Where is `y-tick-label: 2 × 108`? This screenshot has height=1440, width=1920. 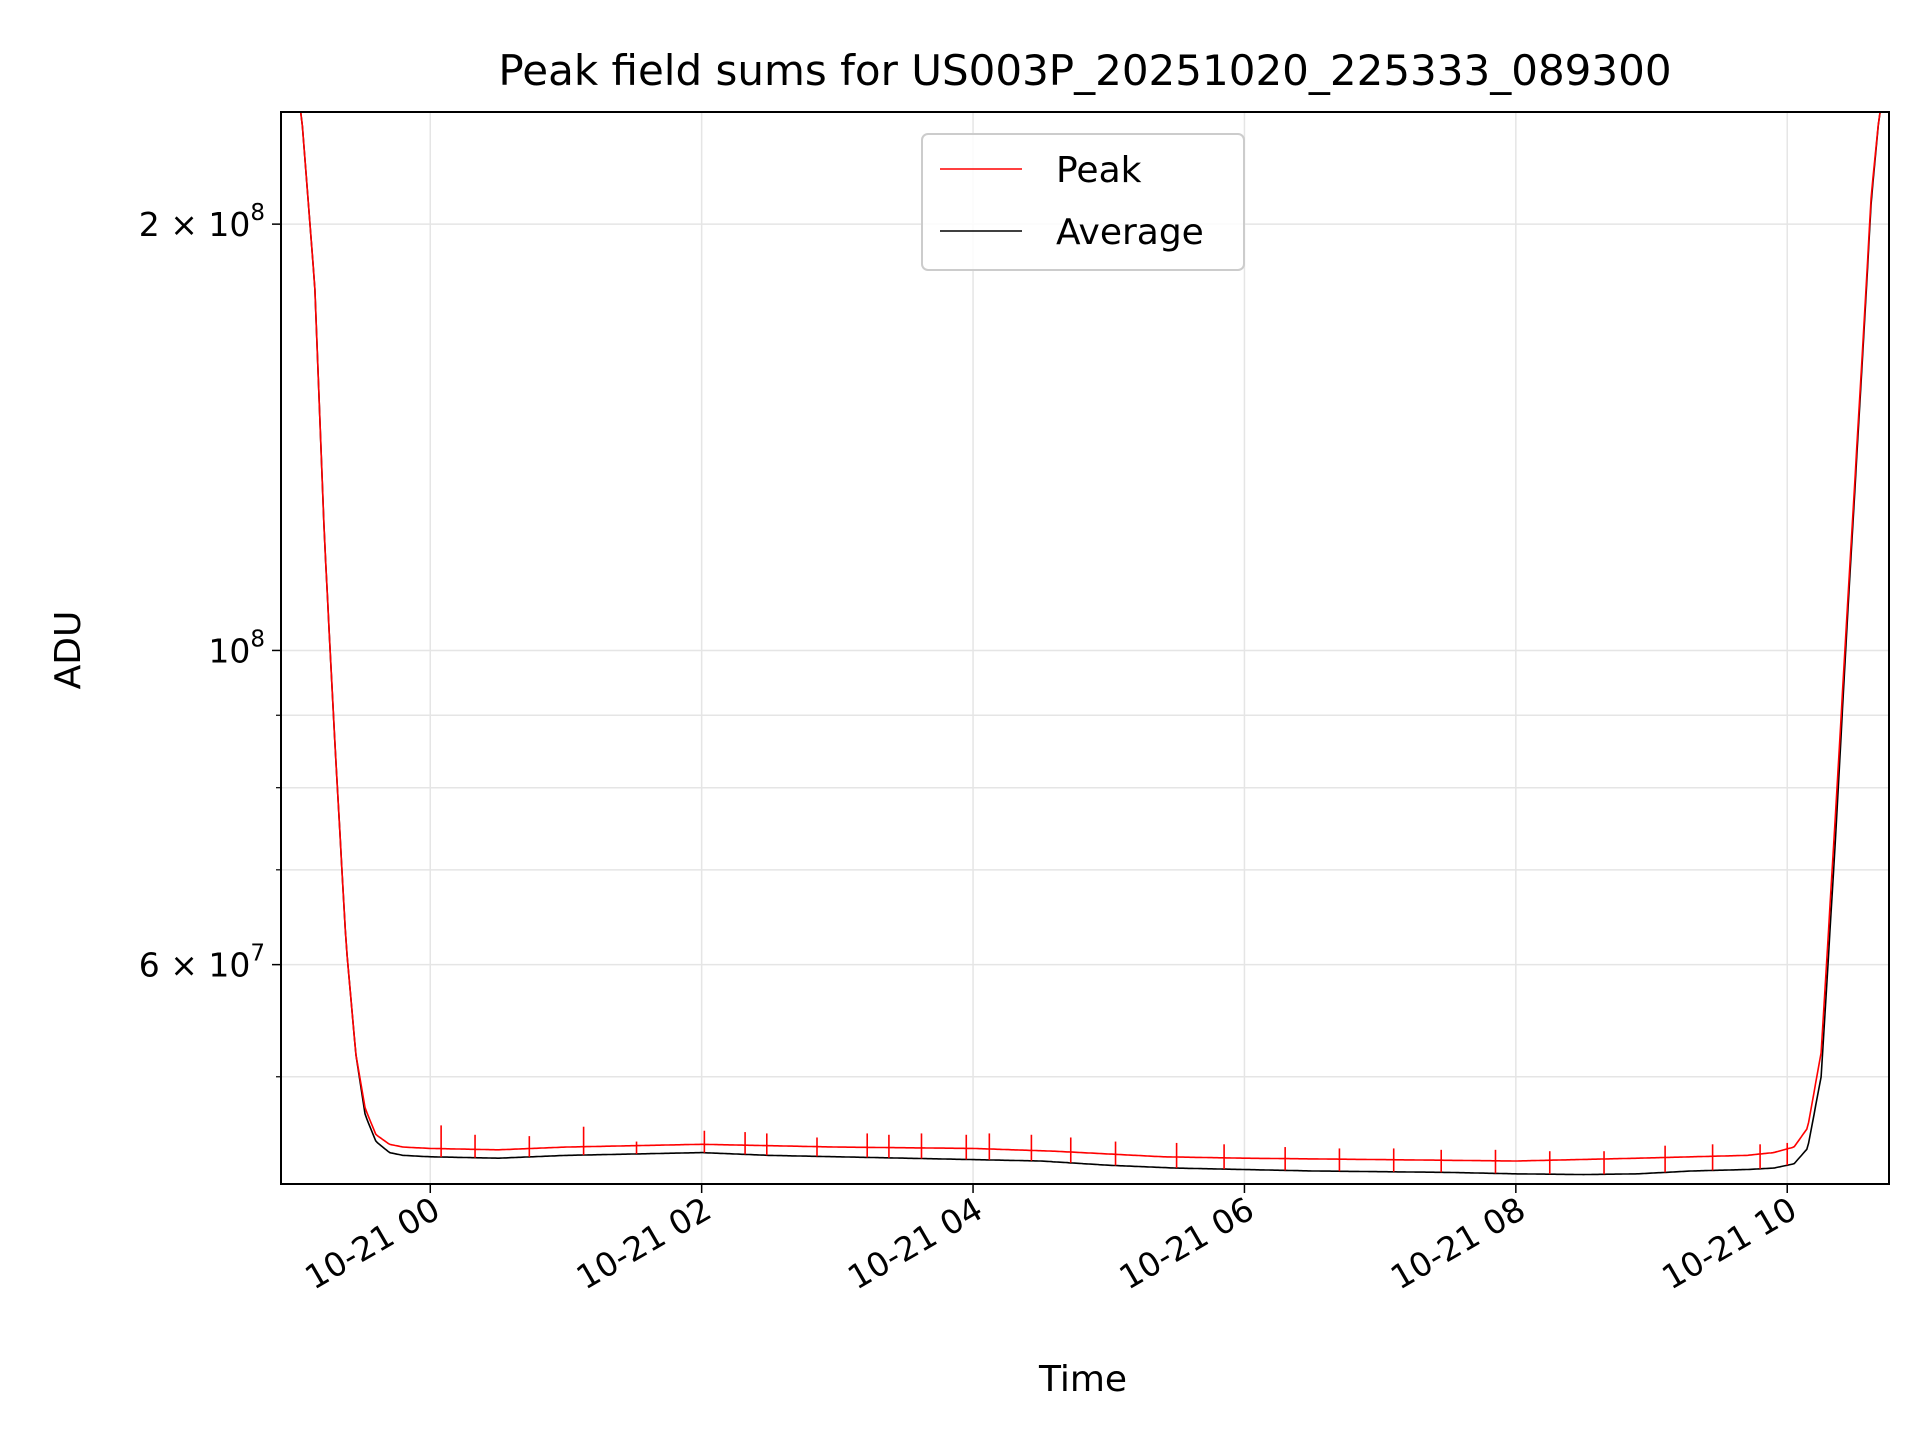
y-tick-label: 2 × 108 is located at coordinates (202, 222).